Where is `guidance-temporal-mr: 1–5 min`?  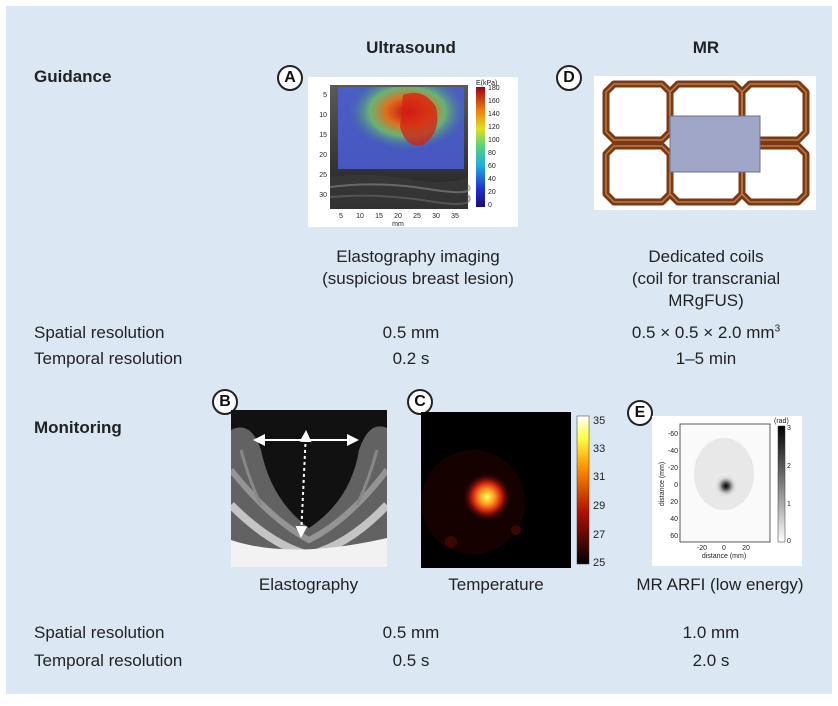
guidance-temporal-mr: 1–5 min is located at coordinates (706, 358).